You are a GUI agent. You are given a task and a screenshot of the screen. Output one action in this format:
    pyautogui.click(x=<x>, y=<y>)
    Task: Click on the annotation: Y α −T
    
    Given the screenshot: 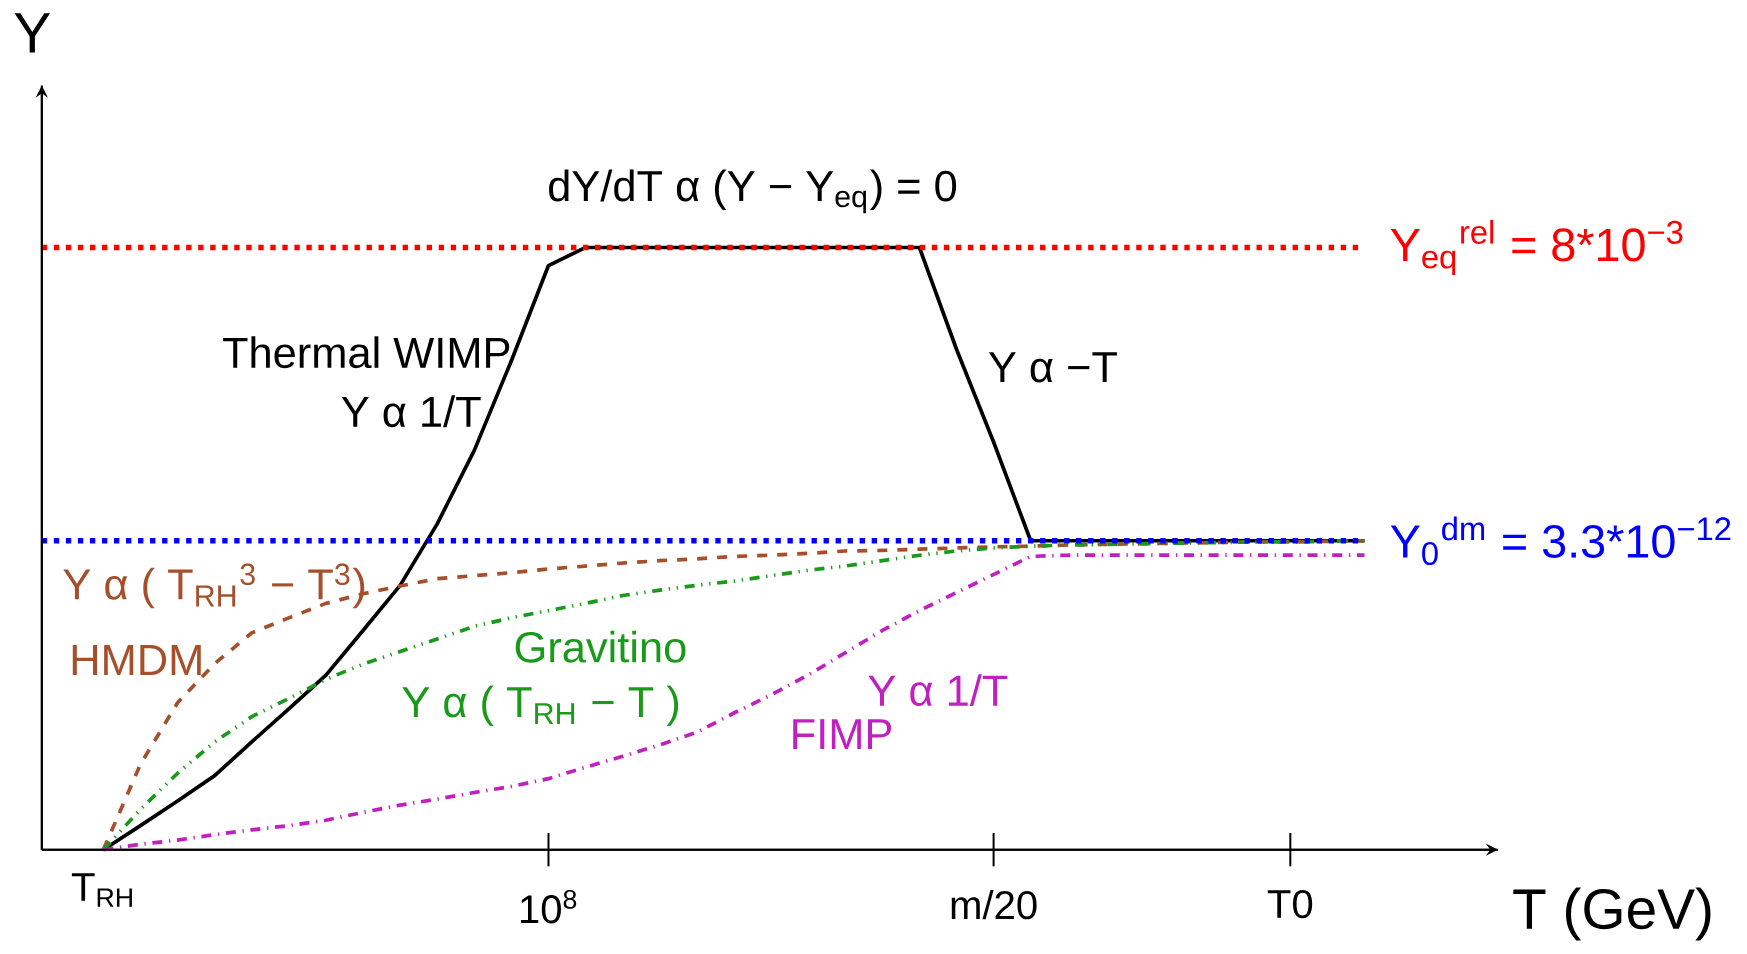 What is the action you would take?
    pyautogui.click(x=1052, y=367)
    